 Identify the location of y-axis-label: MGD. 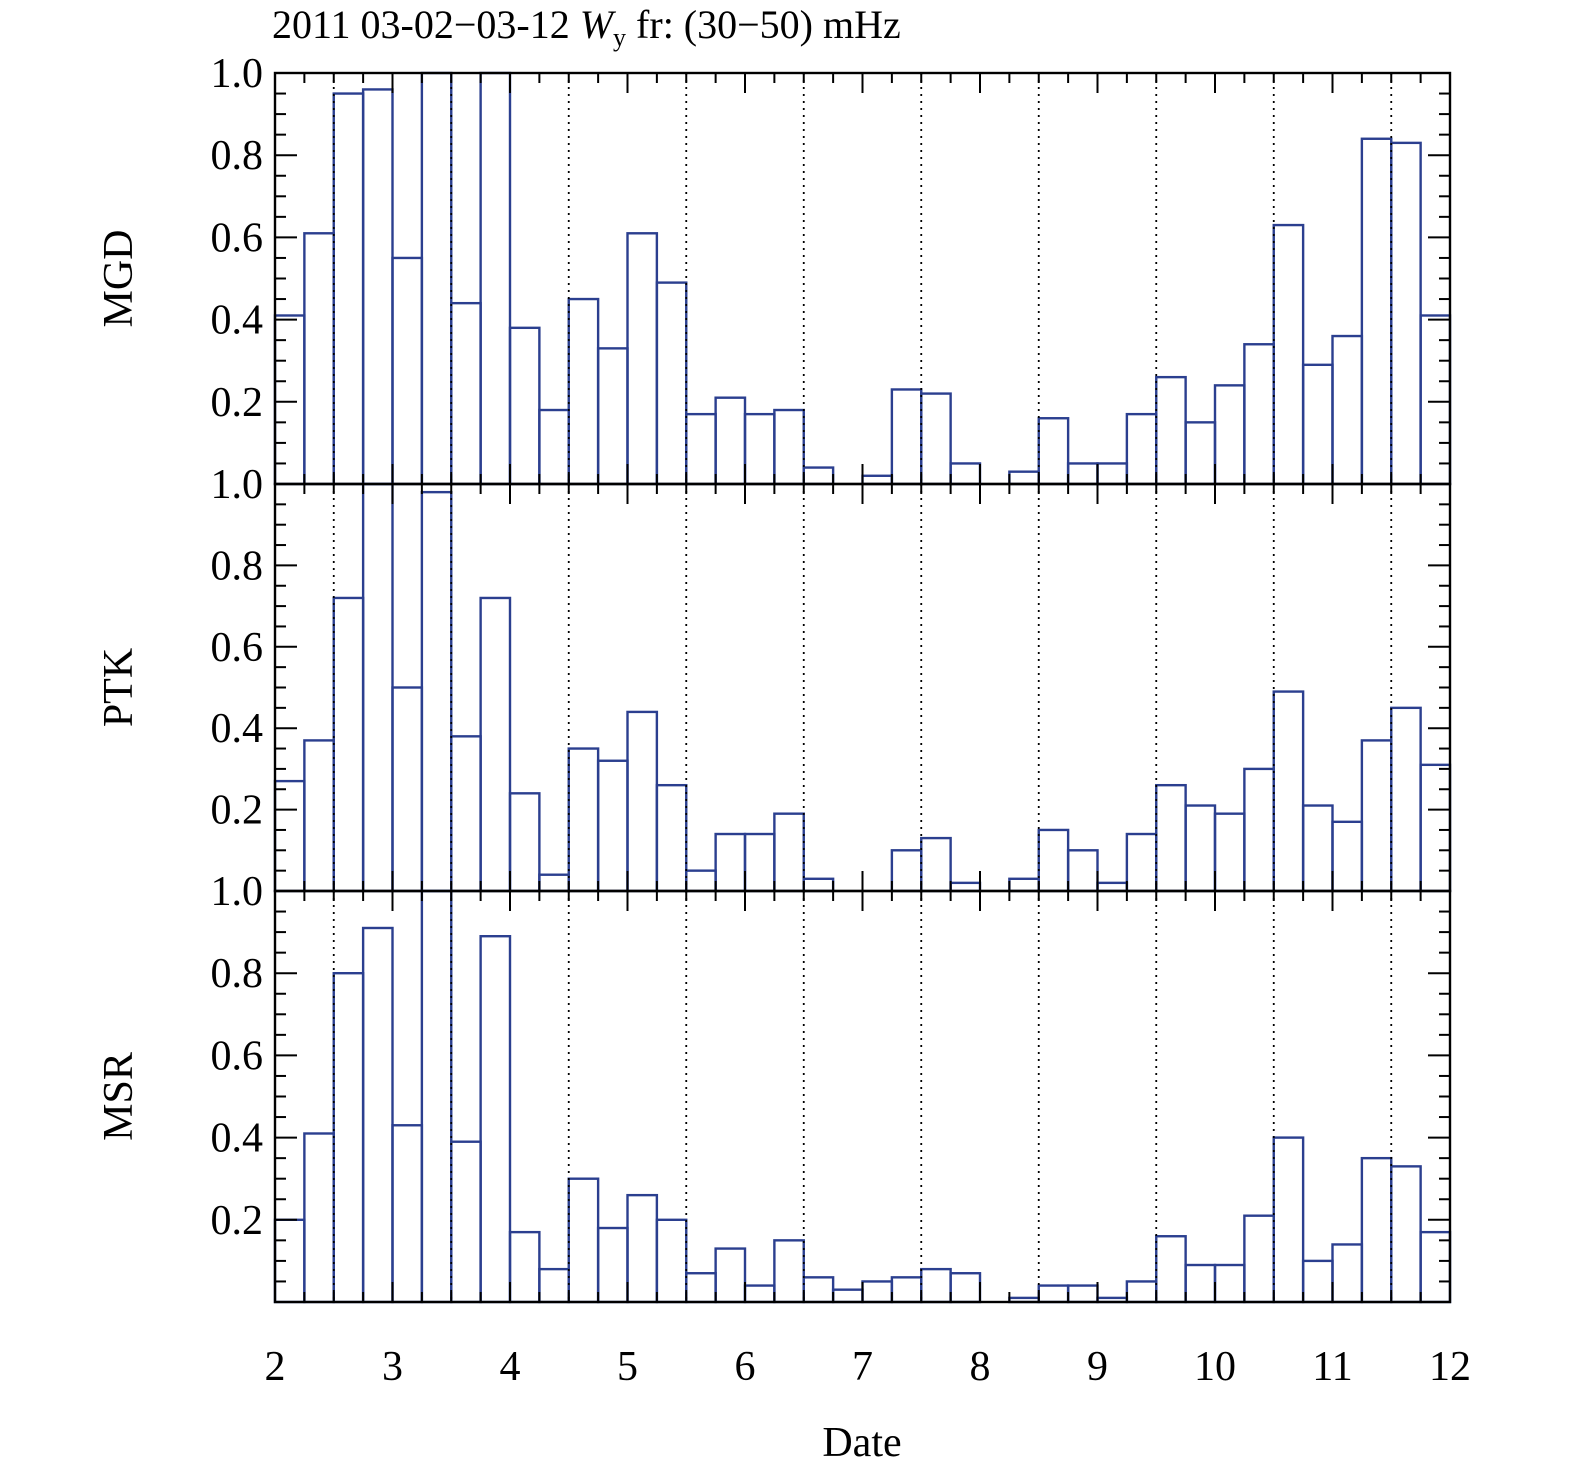
(119, 278).